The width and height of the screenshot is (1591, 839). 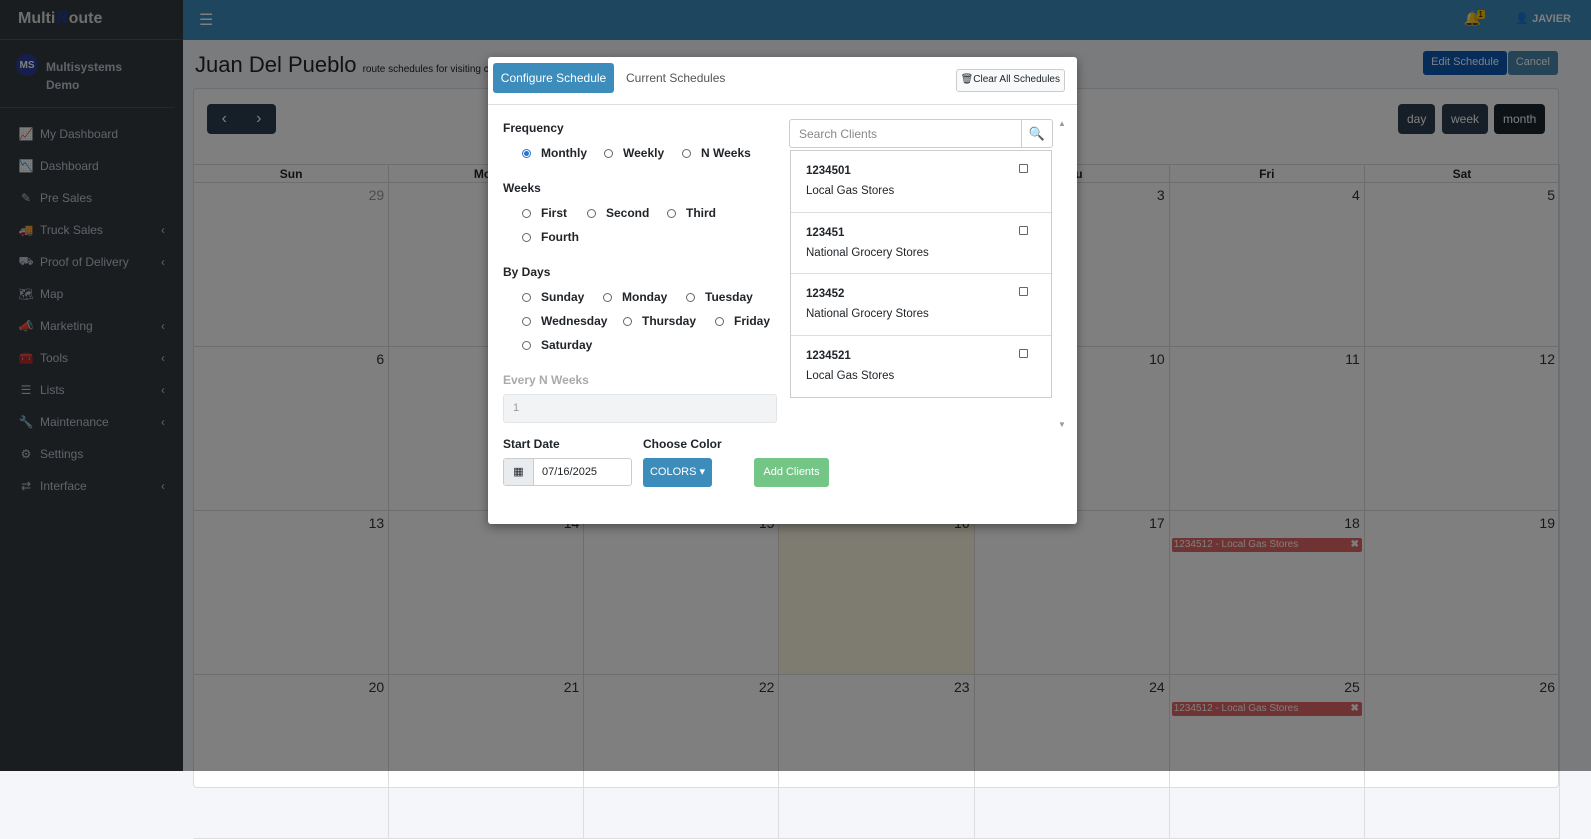 I want to click on radio-day: Sunday, so click(x=553, y=297).